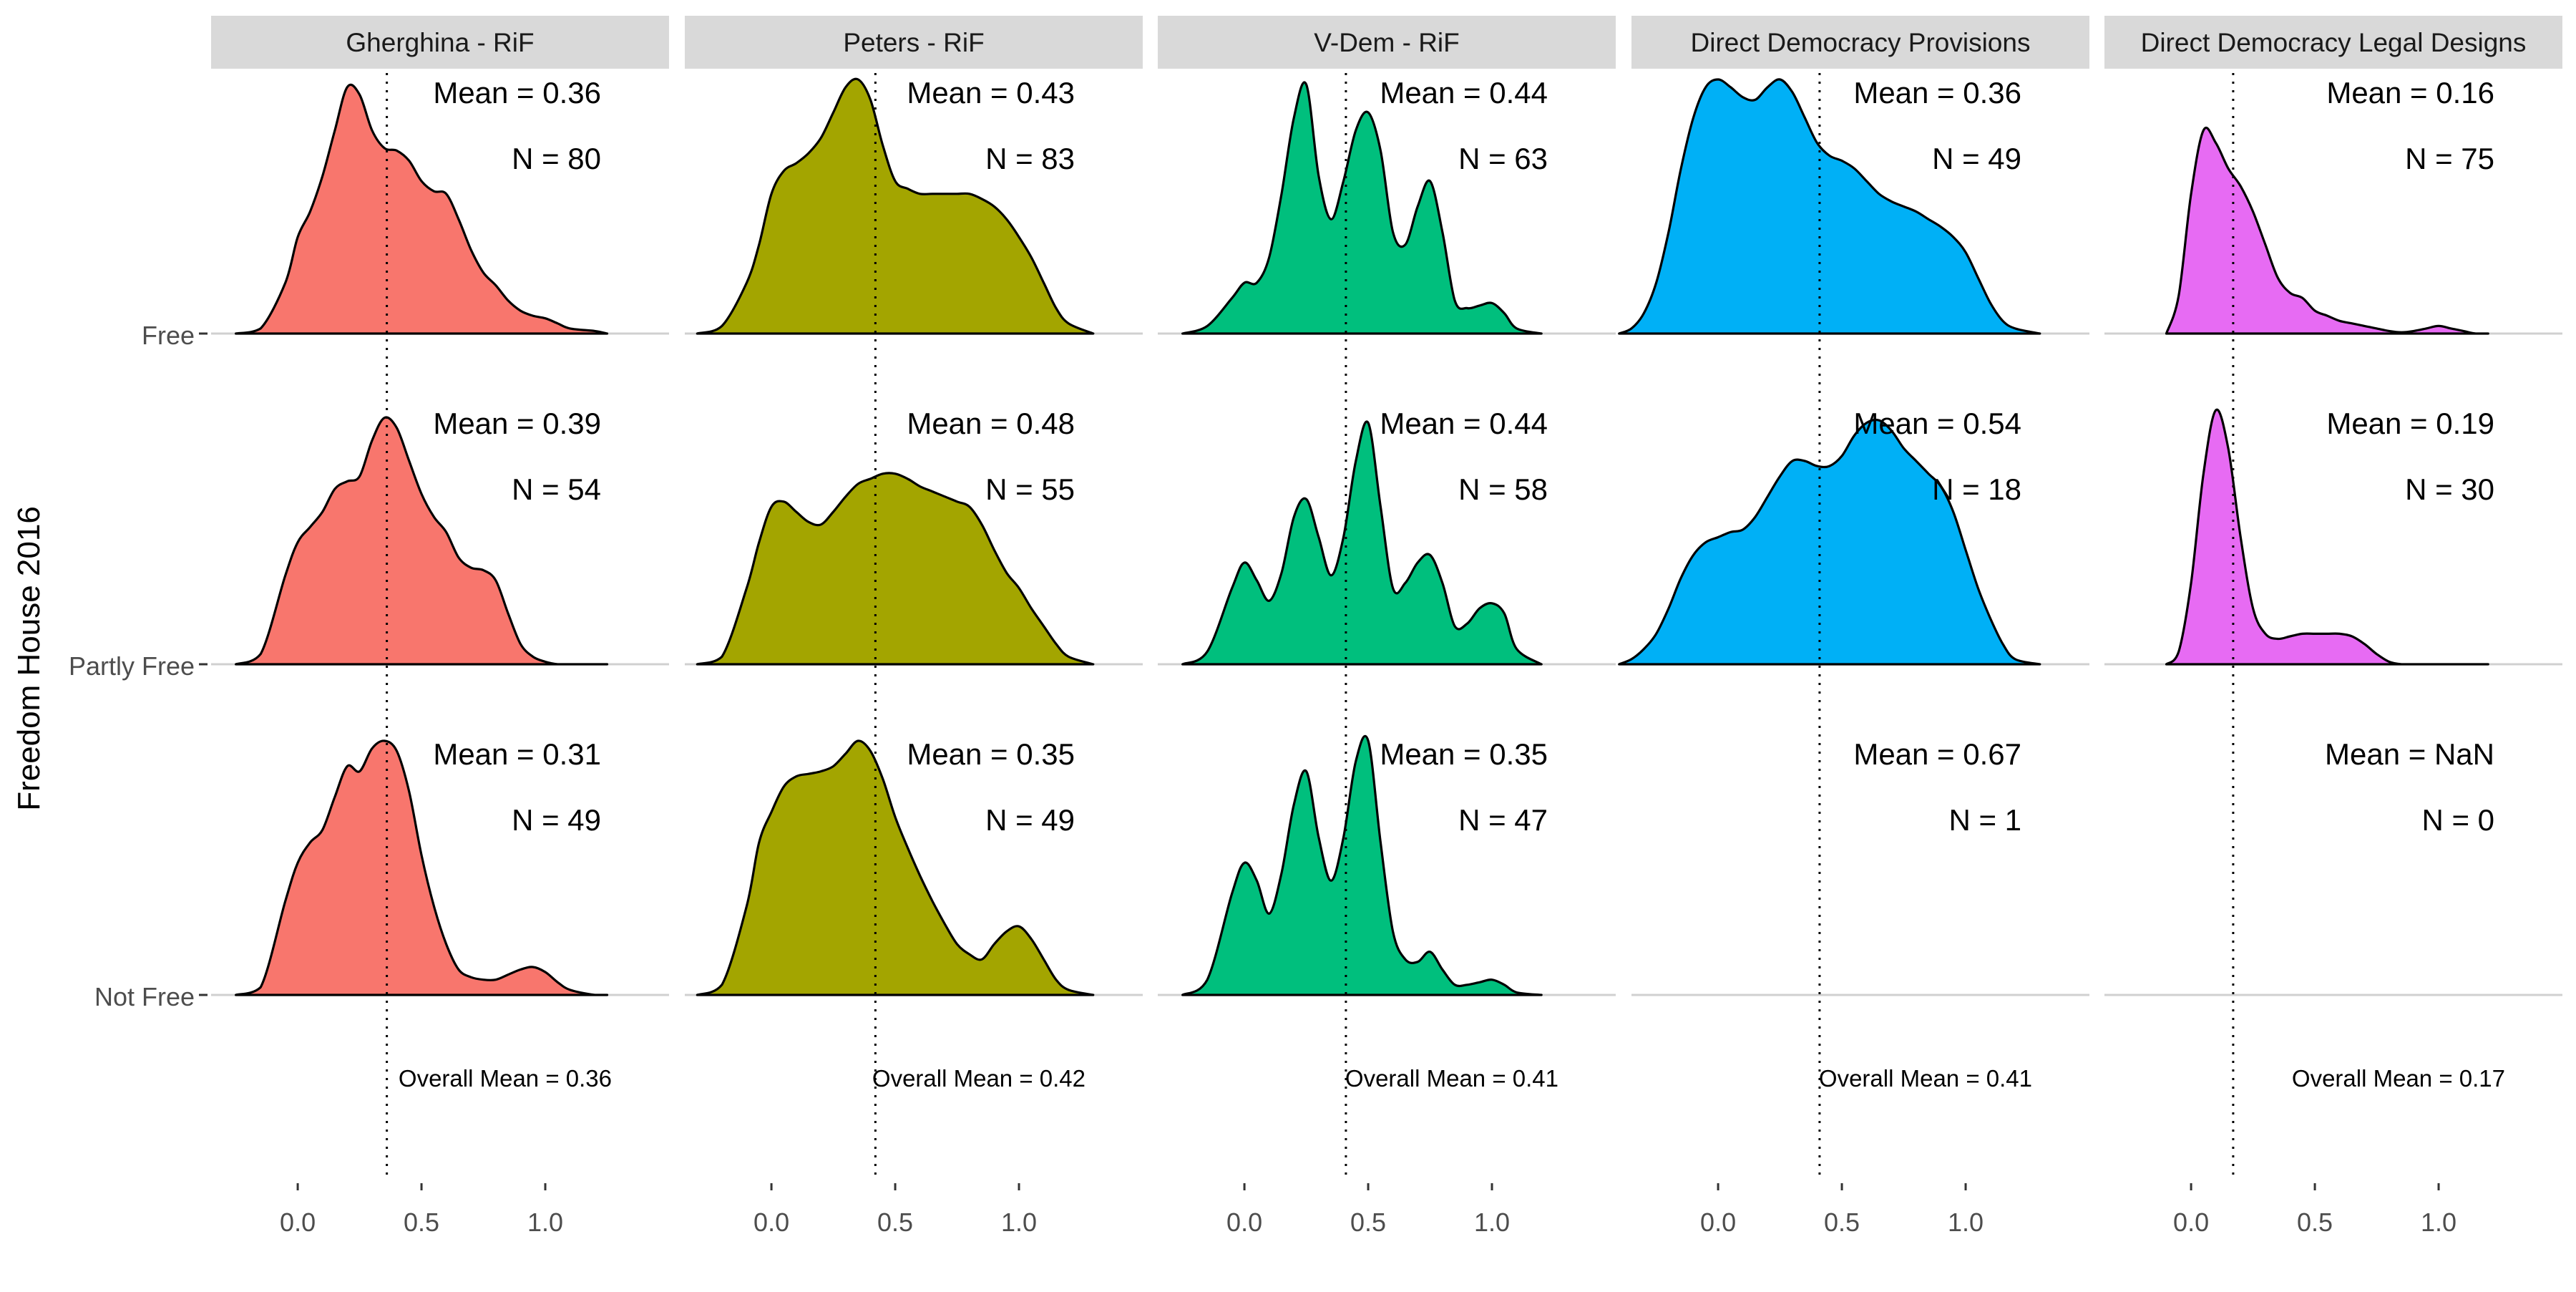 The height and width of the screenshot is (1292, 2576). What do you see at coordinates (132, 666) in the screenshot?
I see `row-label-partly-free: Partly Free` at bounding box center [132, 666].